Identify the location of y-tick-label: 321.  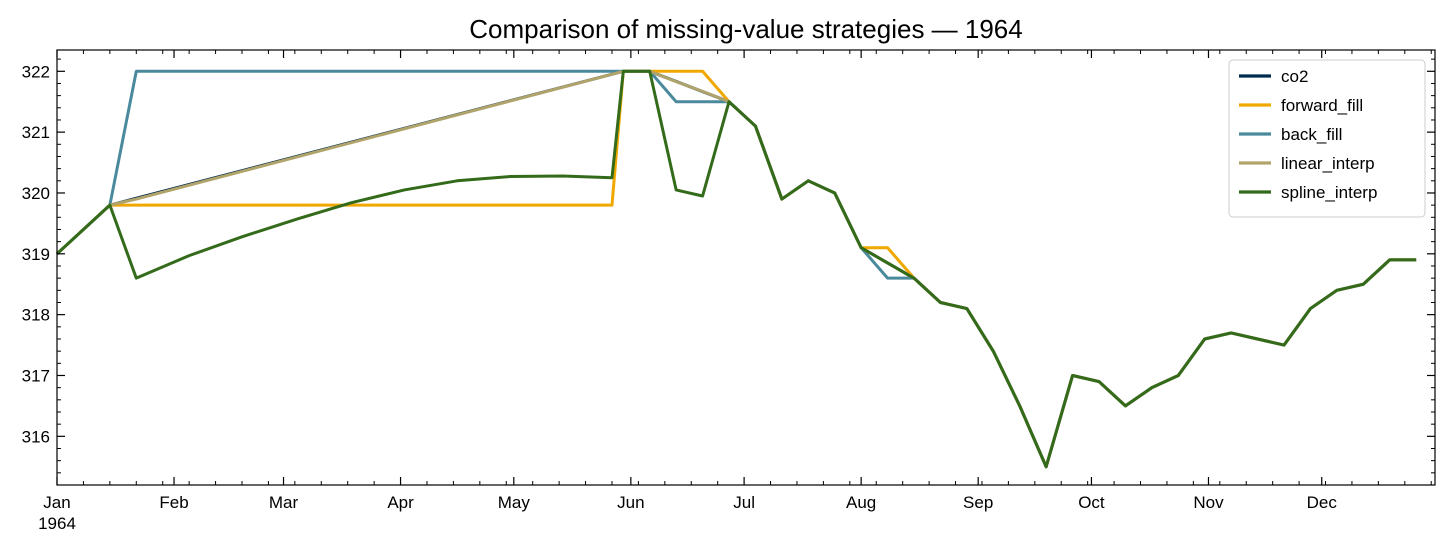
(36, 132).